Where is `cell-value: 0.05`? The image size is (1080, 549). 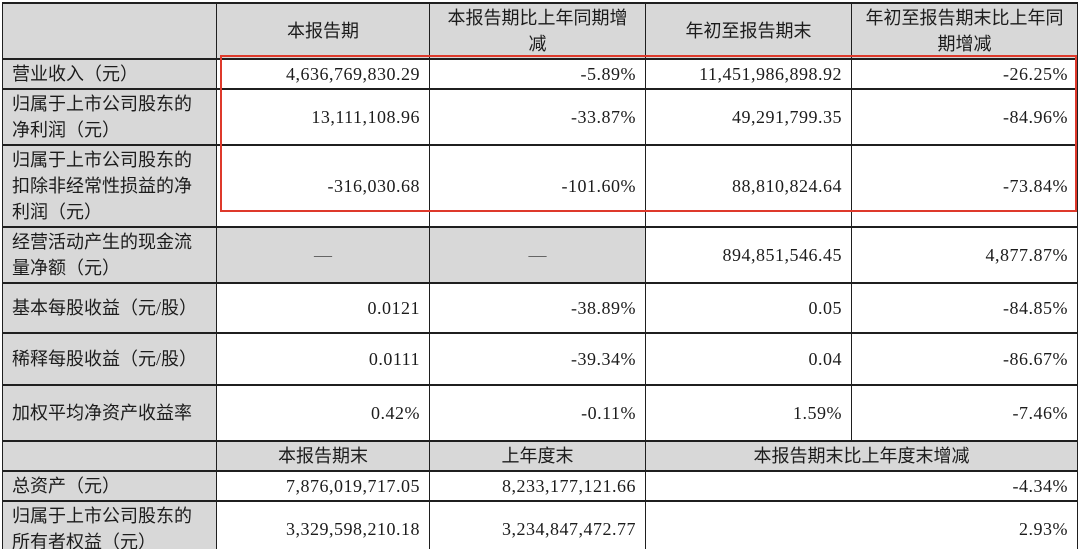
cell-value: 0.05 is located at coordinates (748, 308).